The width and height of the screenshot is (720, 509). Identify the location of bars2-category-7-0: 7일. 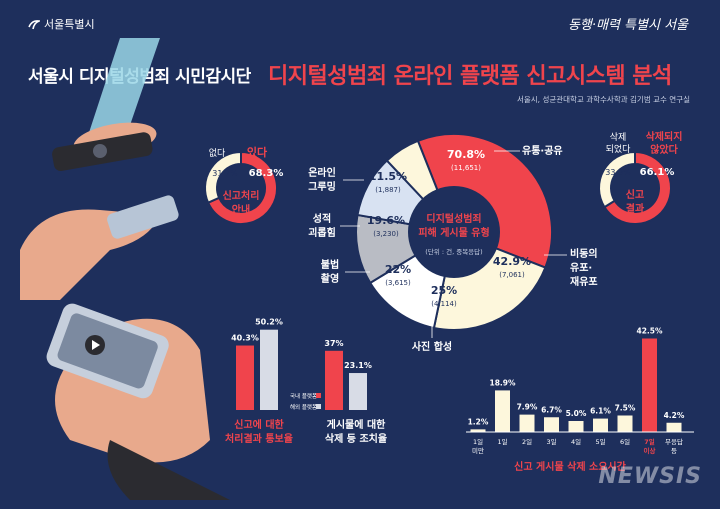
(649, 441).